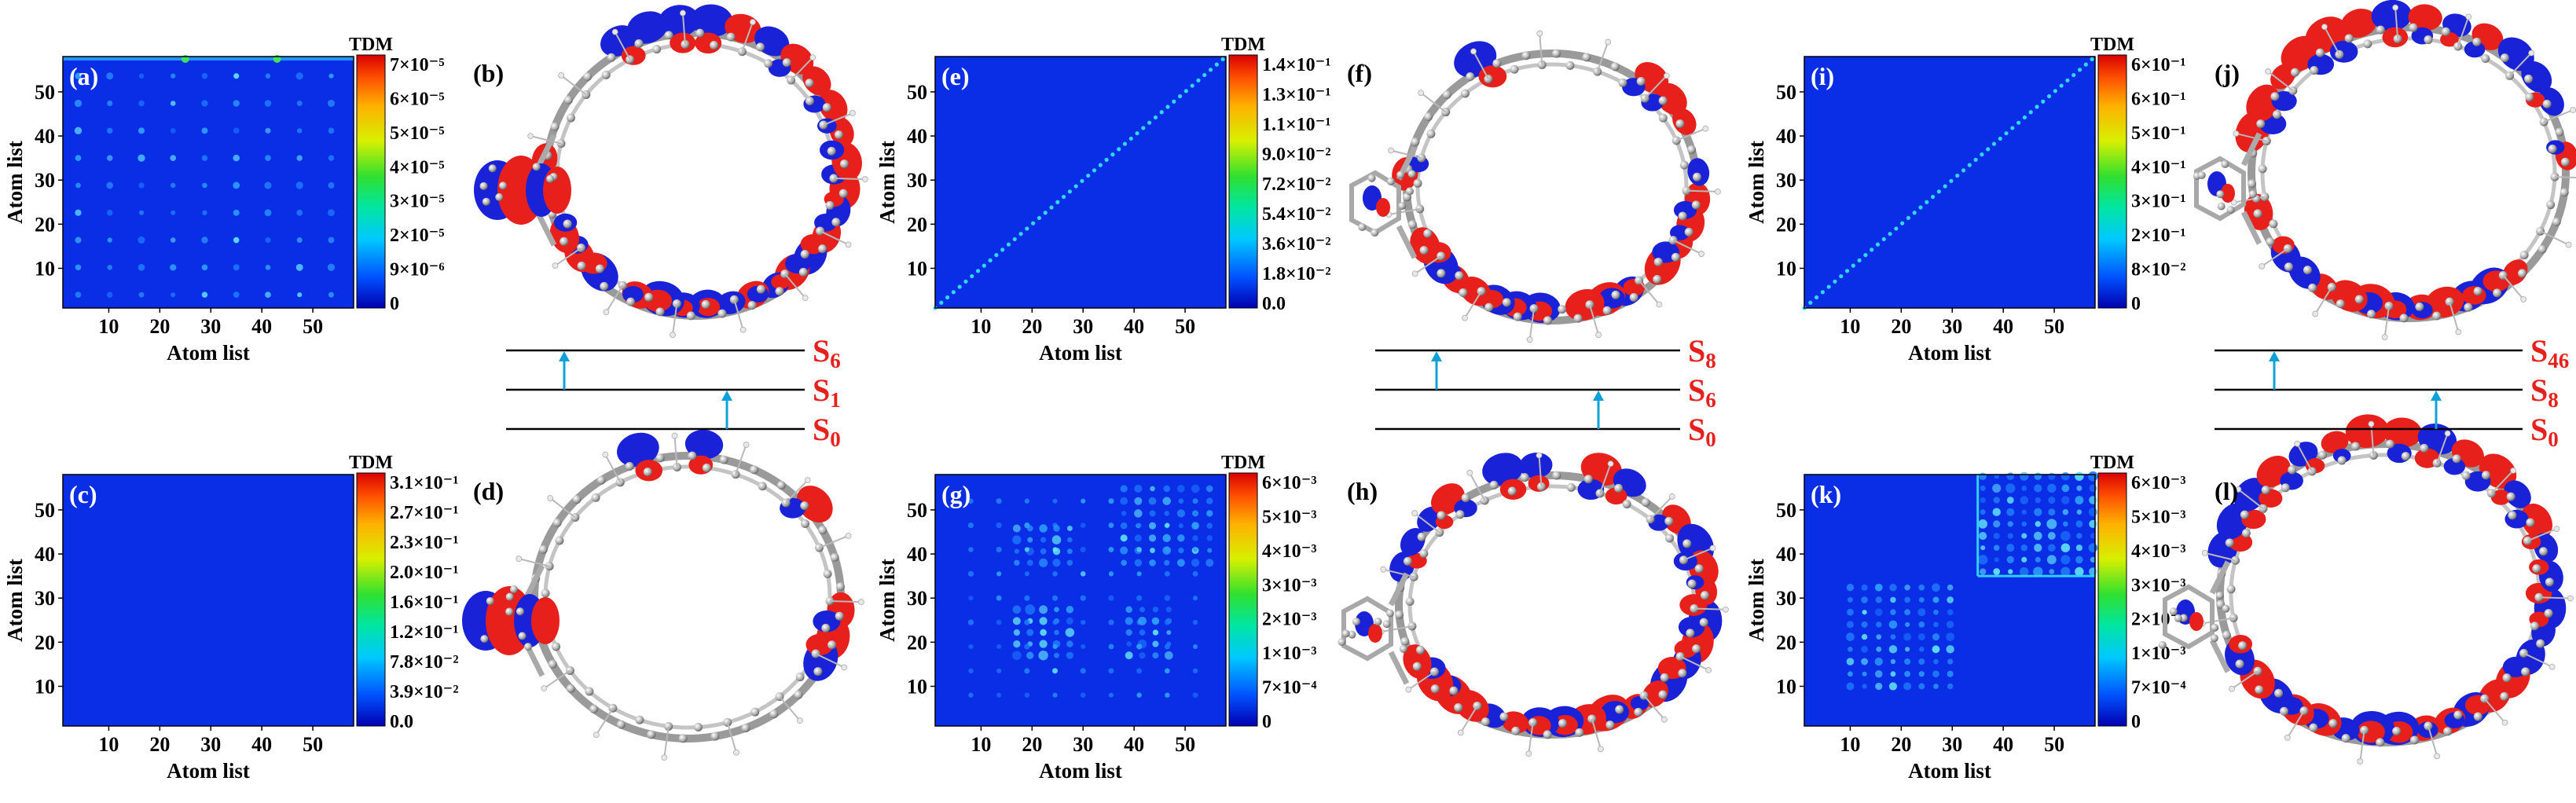  Describe the element at coordinates (955, 76) in the screenshot. I see `panel-label: (e)` at that location.